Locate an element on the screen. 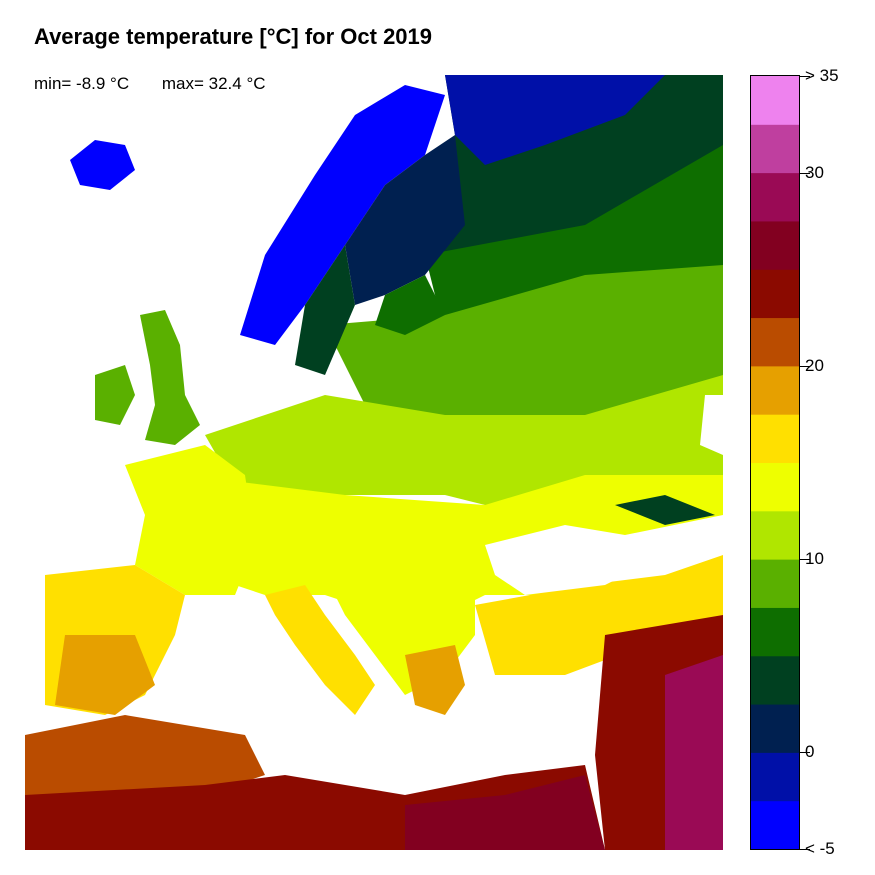 The height and width of the screenshot is (875, 875). legend-tick-label: 20 is located at coordinates (814, 365).